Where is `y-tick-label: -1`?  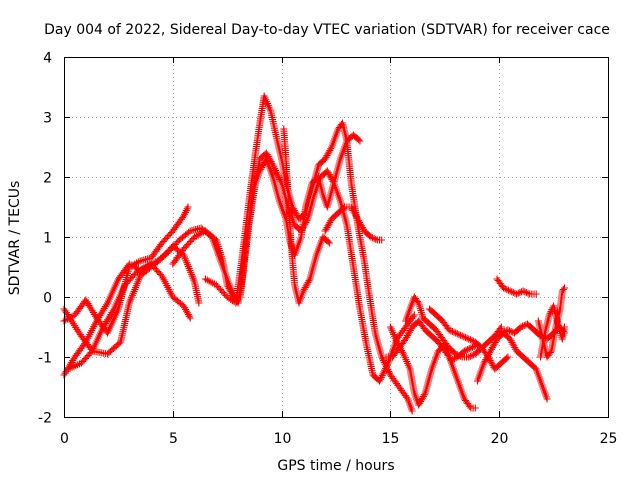 y-tick-label: -1 is located at coordinates (45, 359).